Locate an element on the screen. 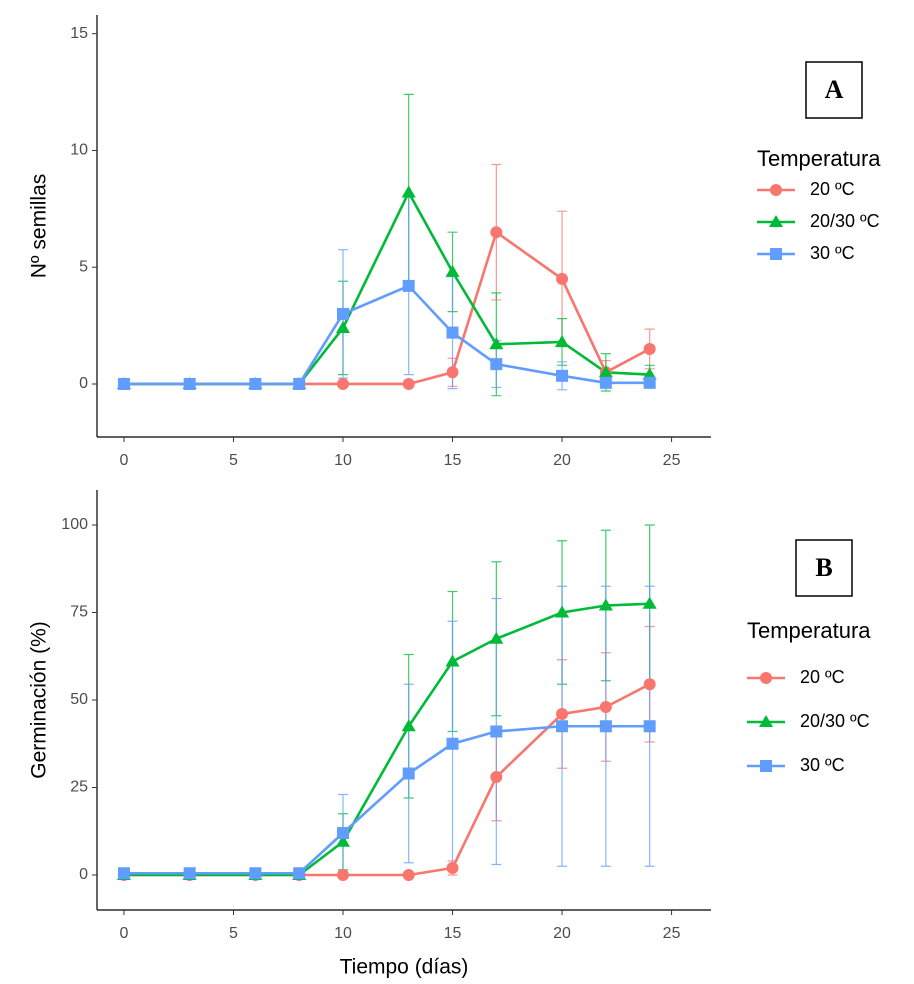 Image resolution: width=914 pixels, height=984 pixels. y-tick-label: 5 is located at coordinates (83, 266).